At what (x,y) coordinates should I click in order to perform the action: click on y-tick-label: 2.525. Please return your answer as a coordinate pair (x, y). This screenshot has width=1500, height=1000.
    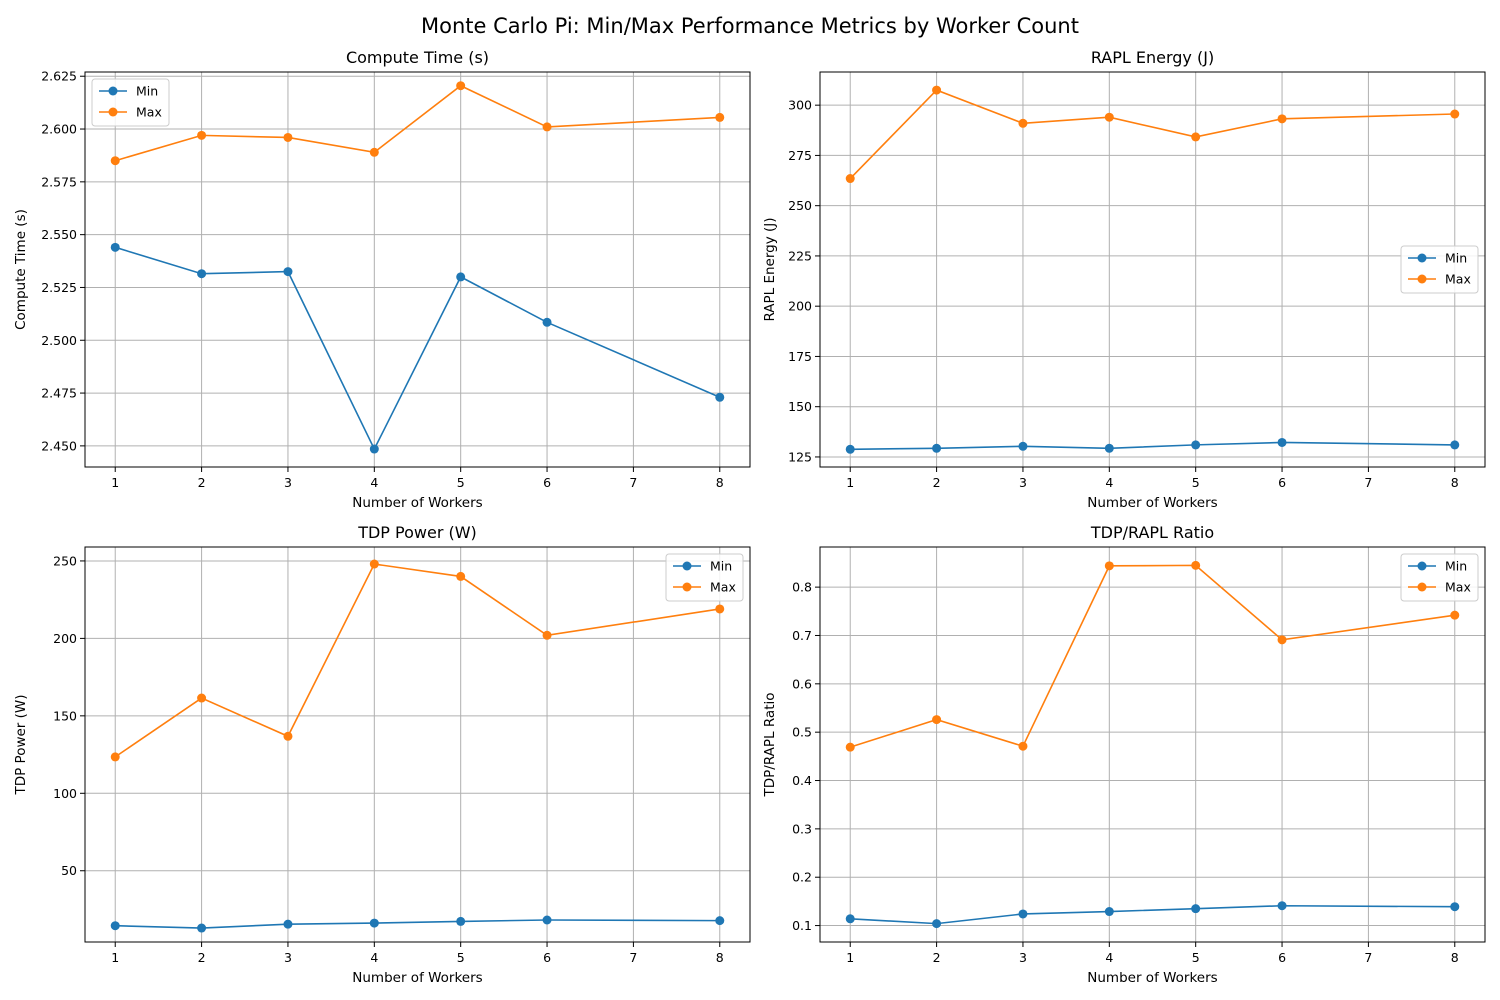
    Looking at the image, I should click on (59, 287).